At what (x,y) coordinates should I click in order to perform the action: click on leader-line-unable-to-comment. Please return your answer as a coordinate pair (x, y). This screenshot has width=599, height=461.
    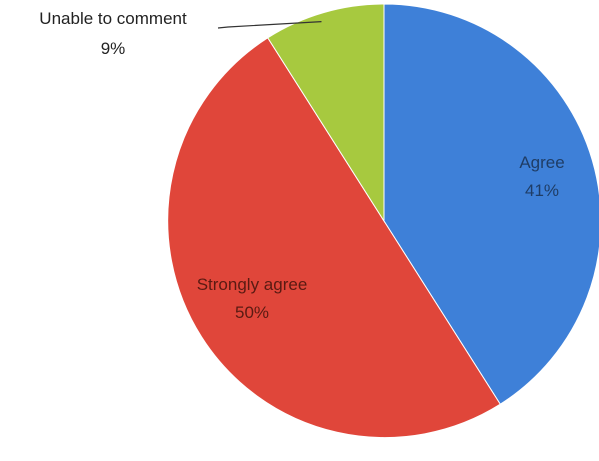
    Looking at the image, I should click on (269, 25).